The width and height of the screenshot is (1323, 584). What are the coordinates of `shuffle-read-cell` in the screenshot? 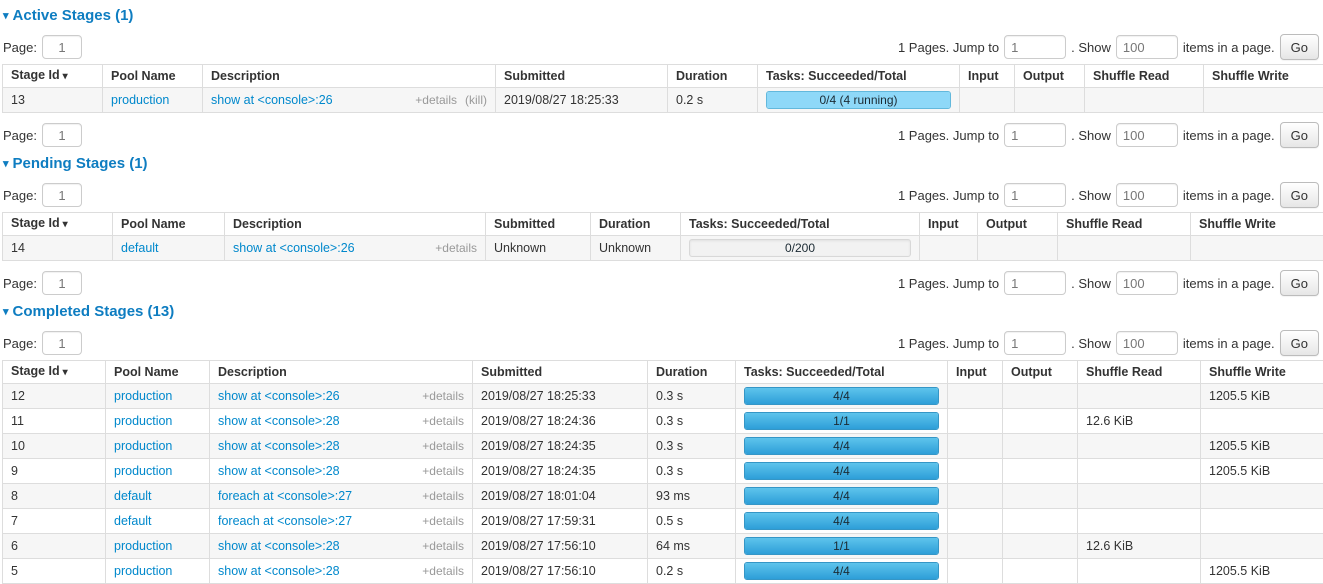 It's located at (1139, 521).